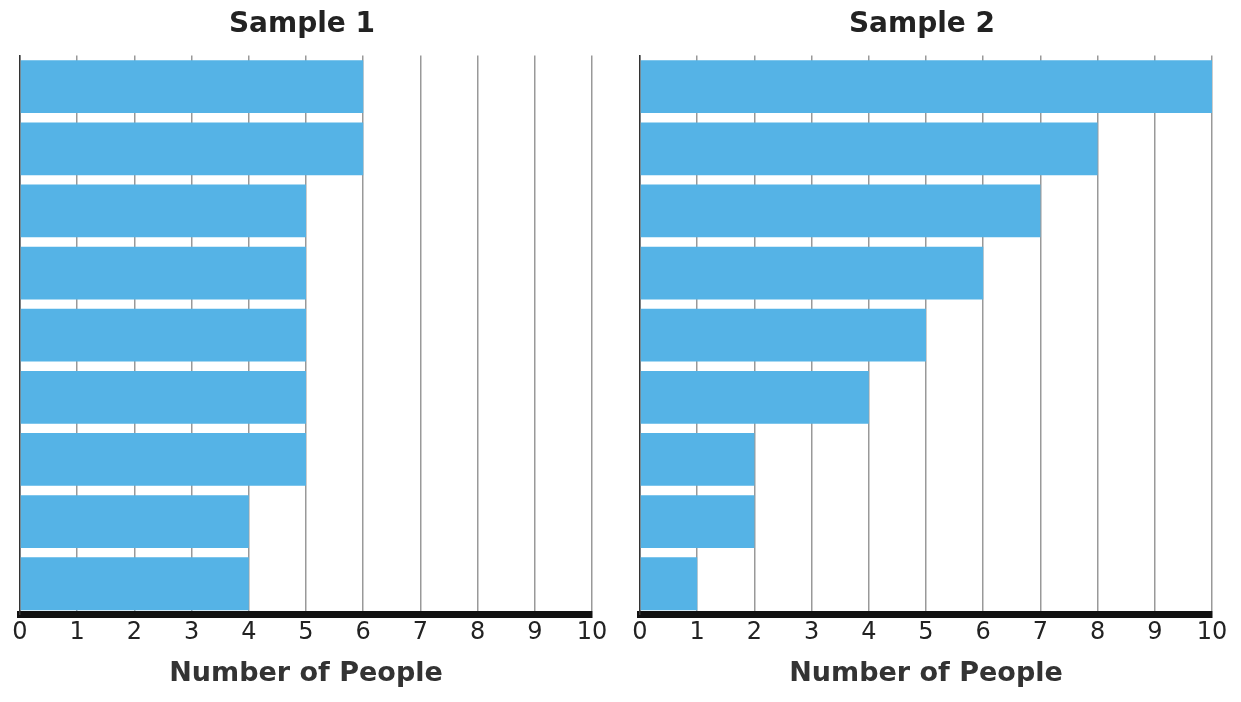 This screenshot has height=702, width=1241. What do you see at coordinates (302, 23) in the screenshot?
I see `chart-title: Sample 1` at bounding box center [302, 23].